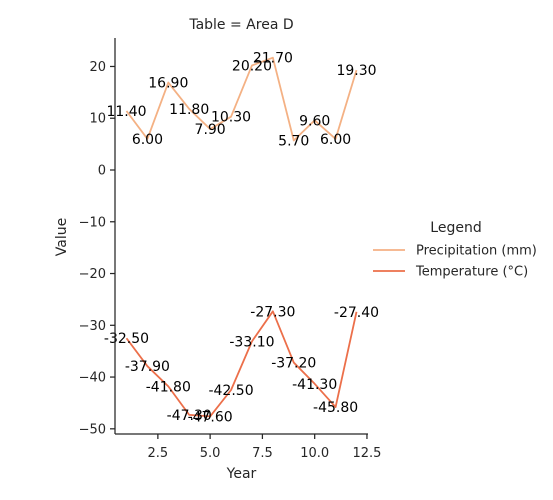 Image resolution: width=553 pixels, height=500 pixels. I want to click on chart-title: Table = Area D, so click(240, 25).